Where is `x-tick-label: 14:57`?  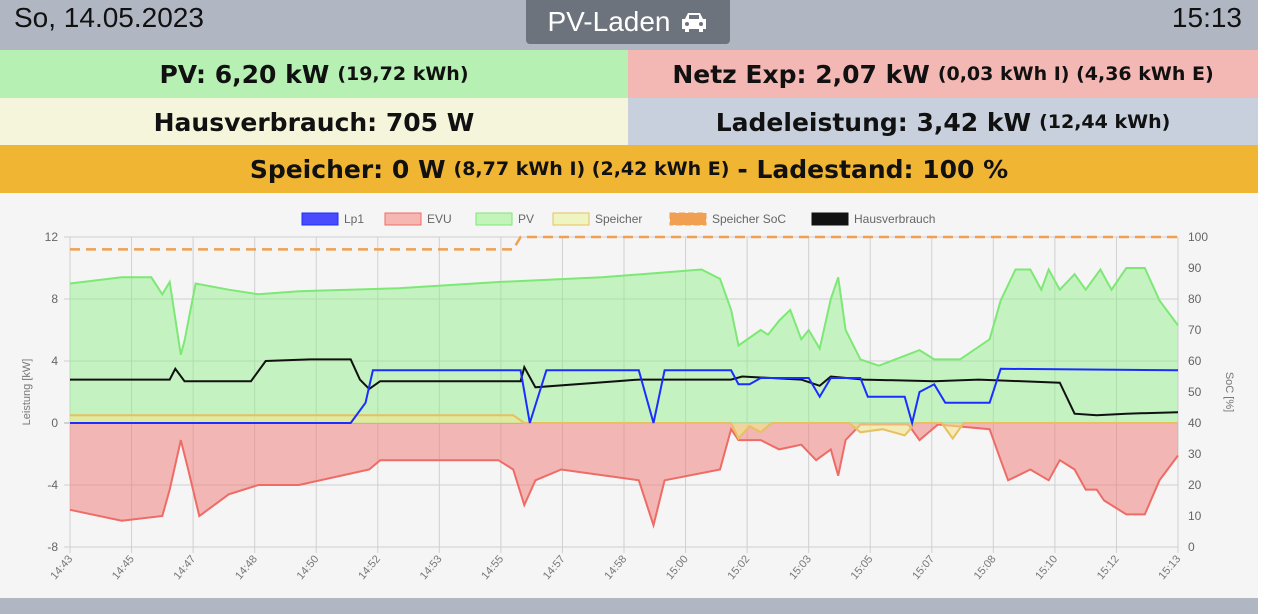 x-tick-label: 14:57 is located at coordinates (554, 567).